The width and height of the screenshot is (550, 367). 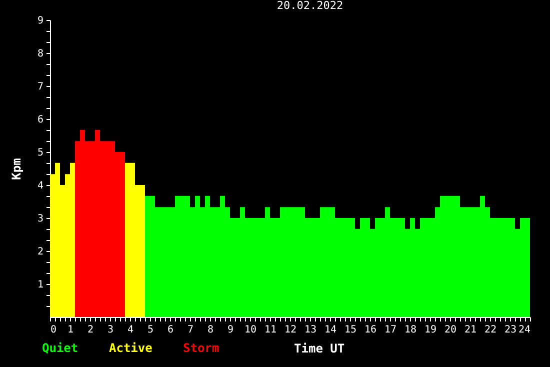 What do you see at coordinates (510, 330) in the screenshot?
I see `x-tick-label: 23` at bounding box center [510, 330].